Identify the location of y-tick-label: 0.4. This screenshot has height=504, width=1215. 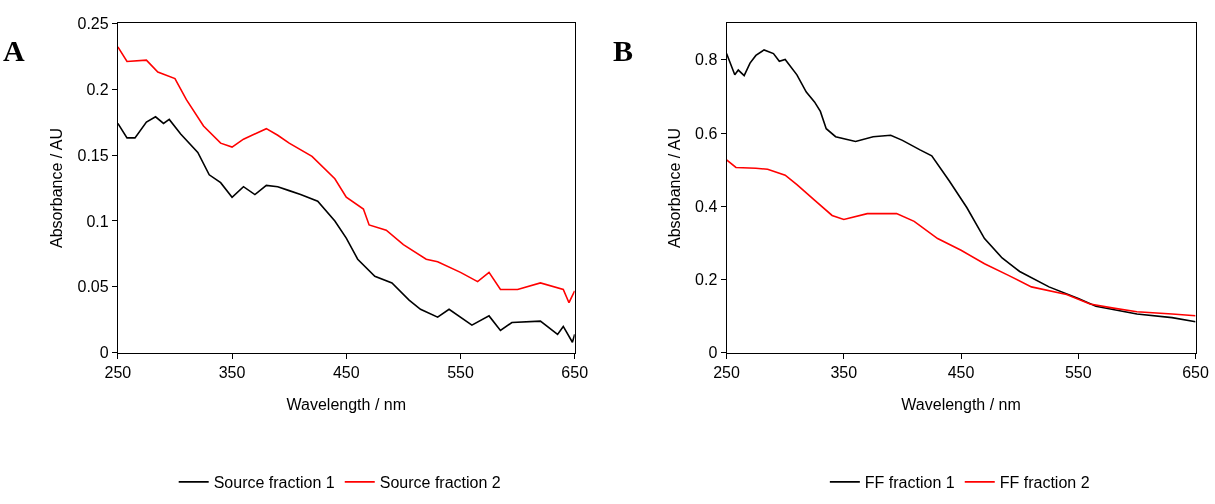
(706, 206).